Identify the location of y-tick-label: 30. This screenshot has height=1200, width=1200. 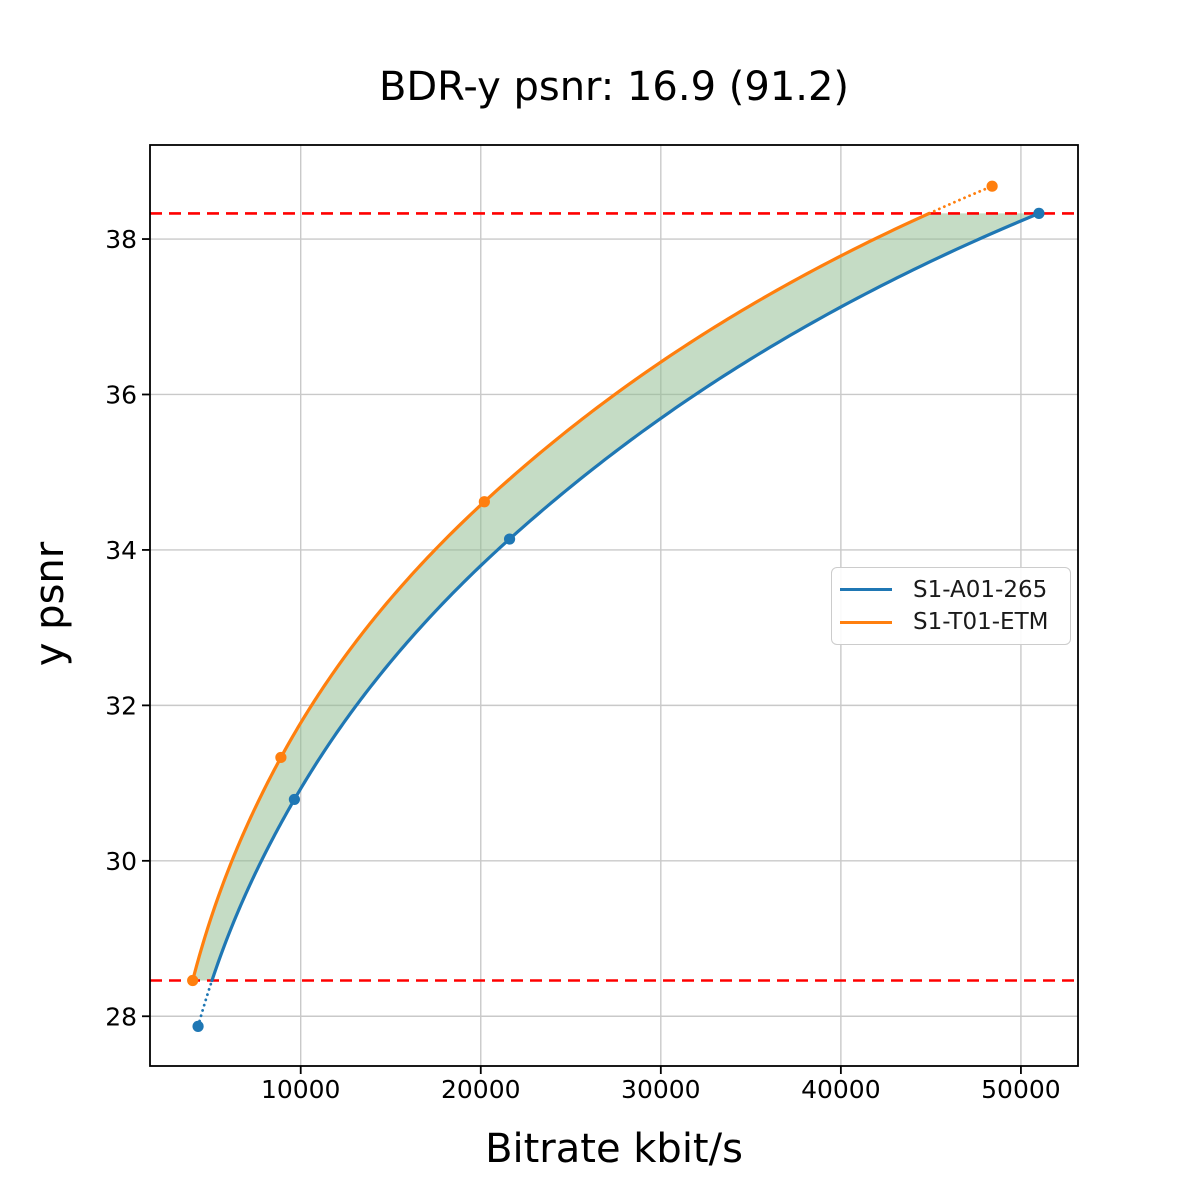
(121, 861).